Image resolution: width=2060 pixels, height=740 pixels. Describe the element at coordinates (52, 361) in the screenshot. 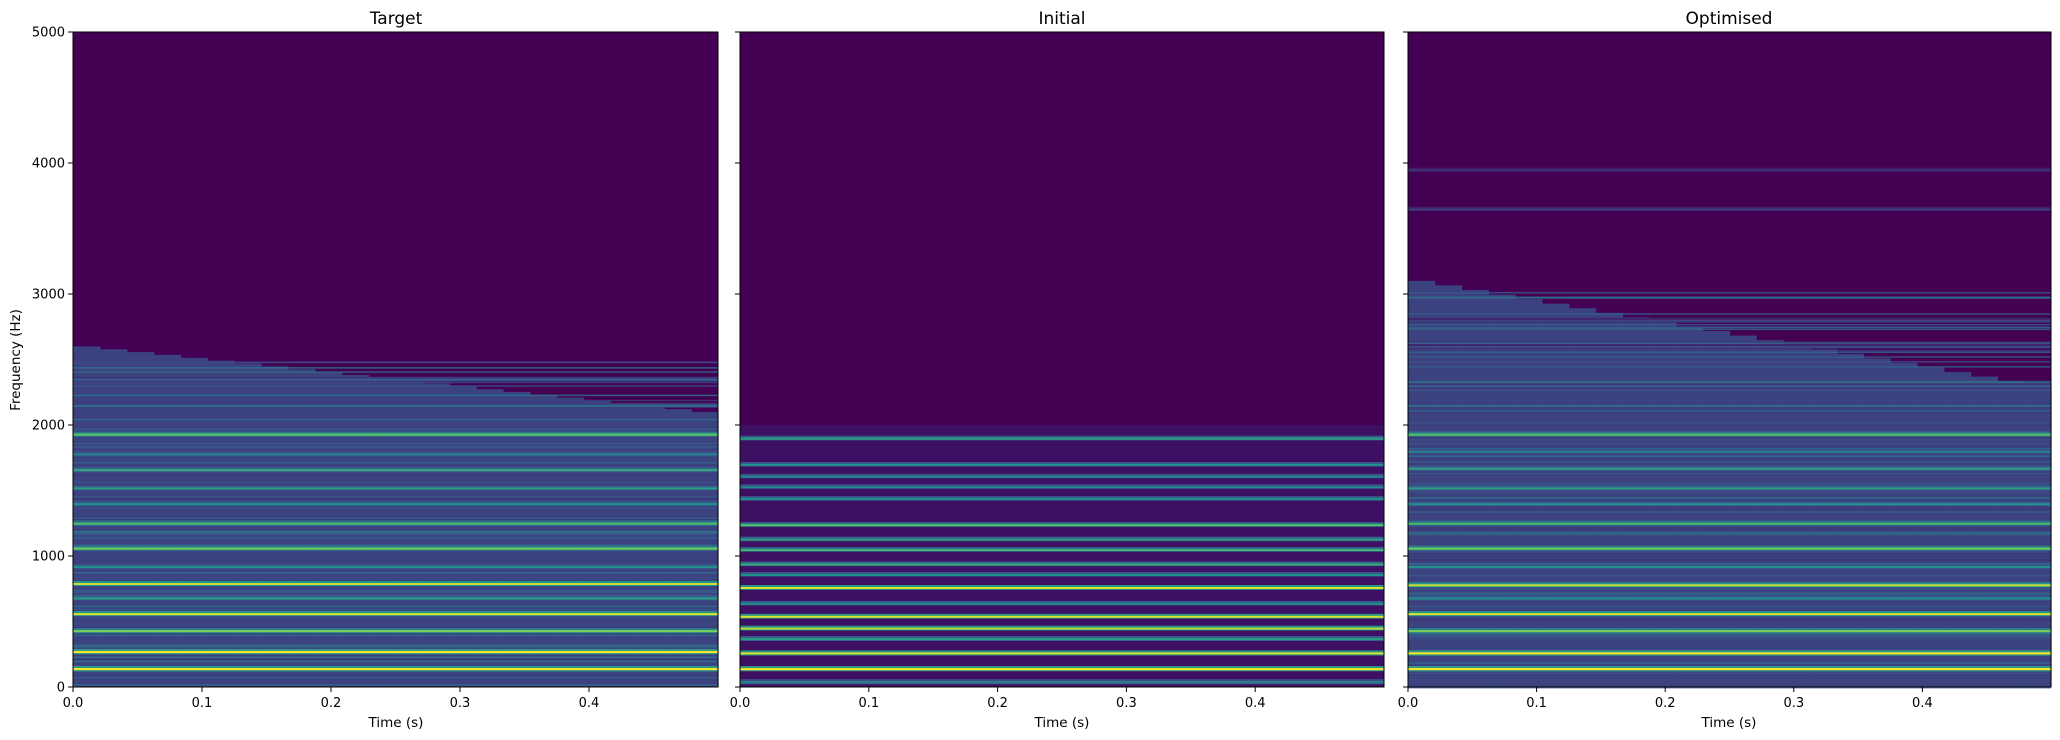

I see `y-axis-ticks: 0 1000 2000 3000 4000 5000` at that location.